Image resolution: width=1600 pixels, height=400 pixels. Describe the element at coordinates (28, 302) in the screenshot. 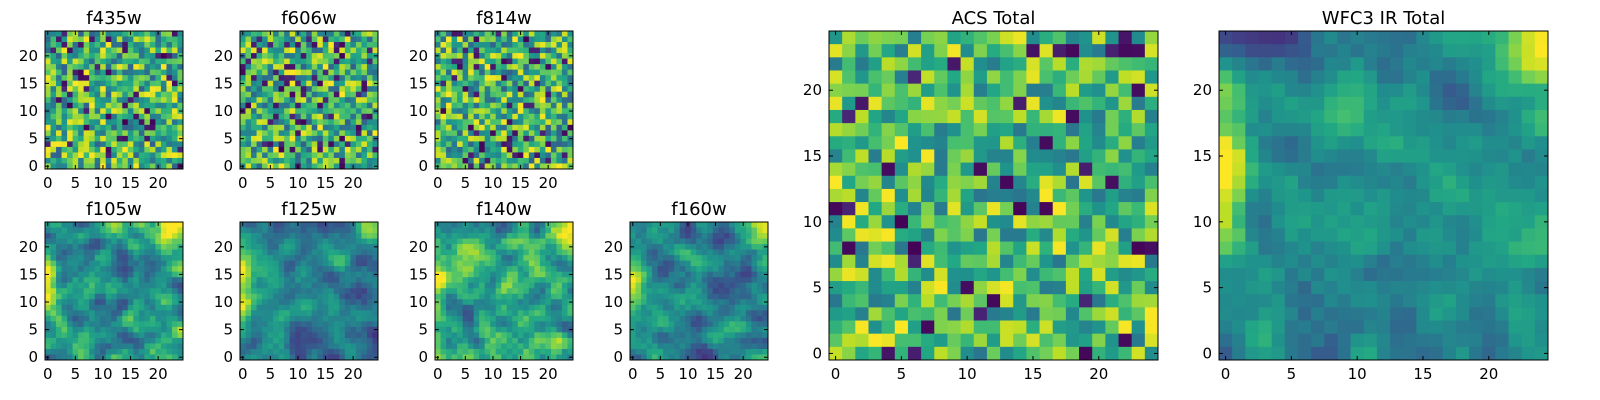

I see `y-tick-label: 10` at that location.